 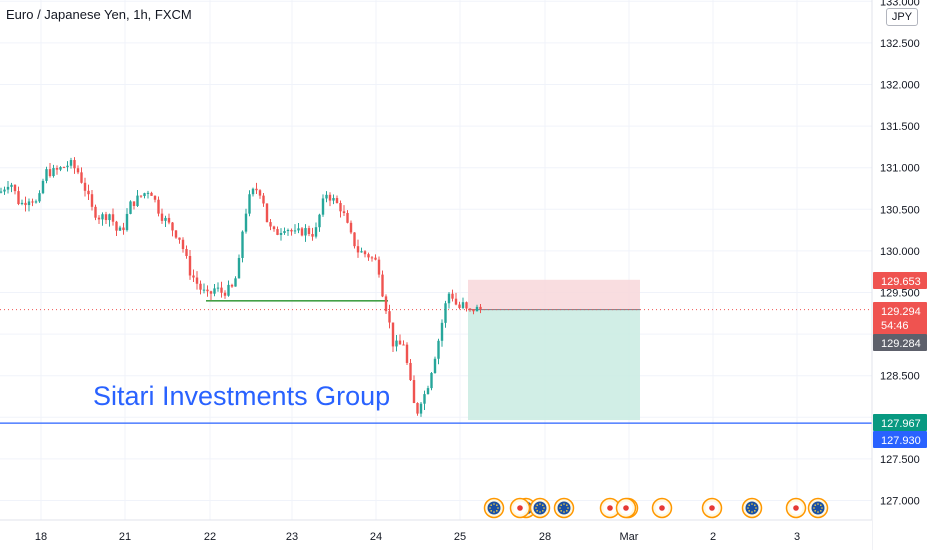 What do you see at coordinates (900, 169) in the screenshot?
I see `y-tick-label: 131.000` at bounding box center [900, 169].